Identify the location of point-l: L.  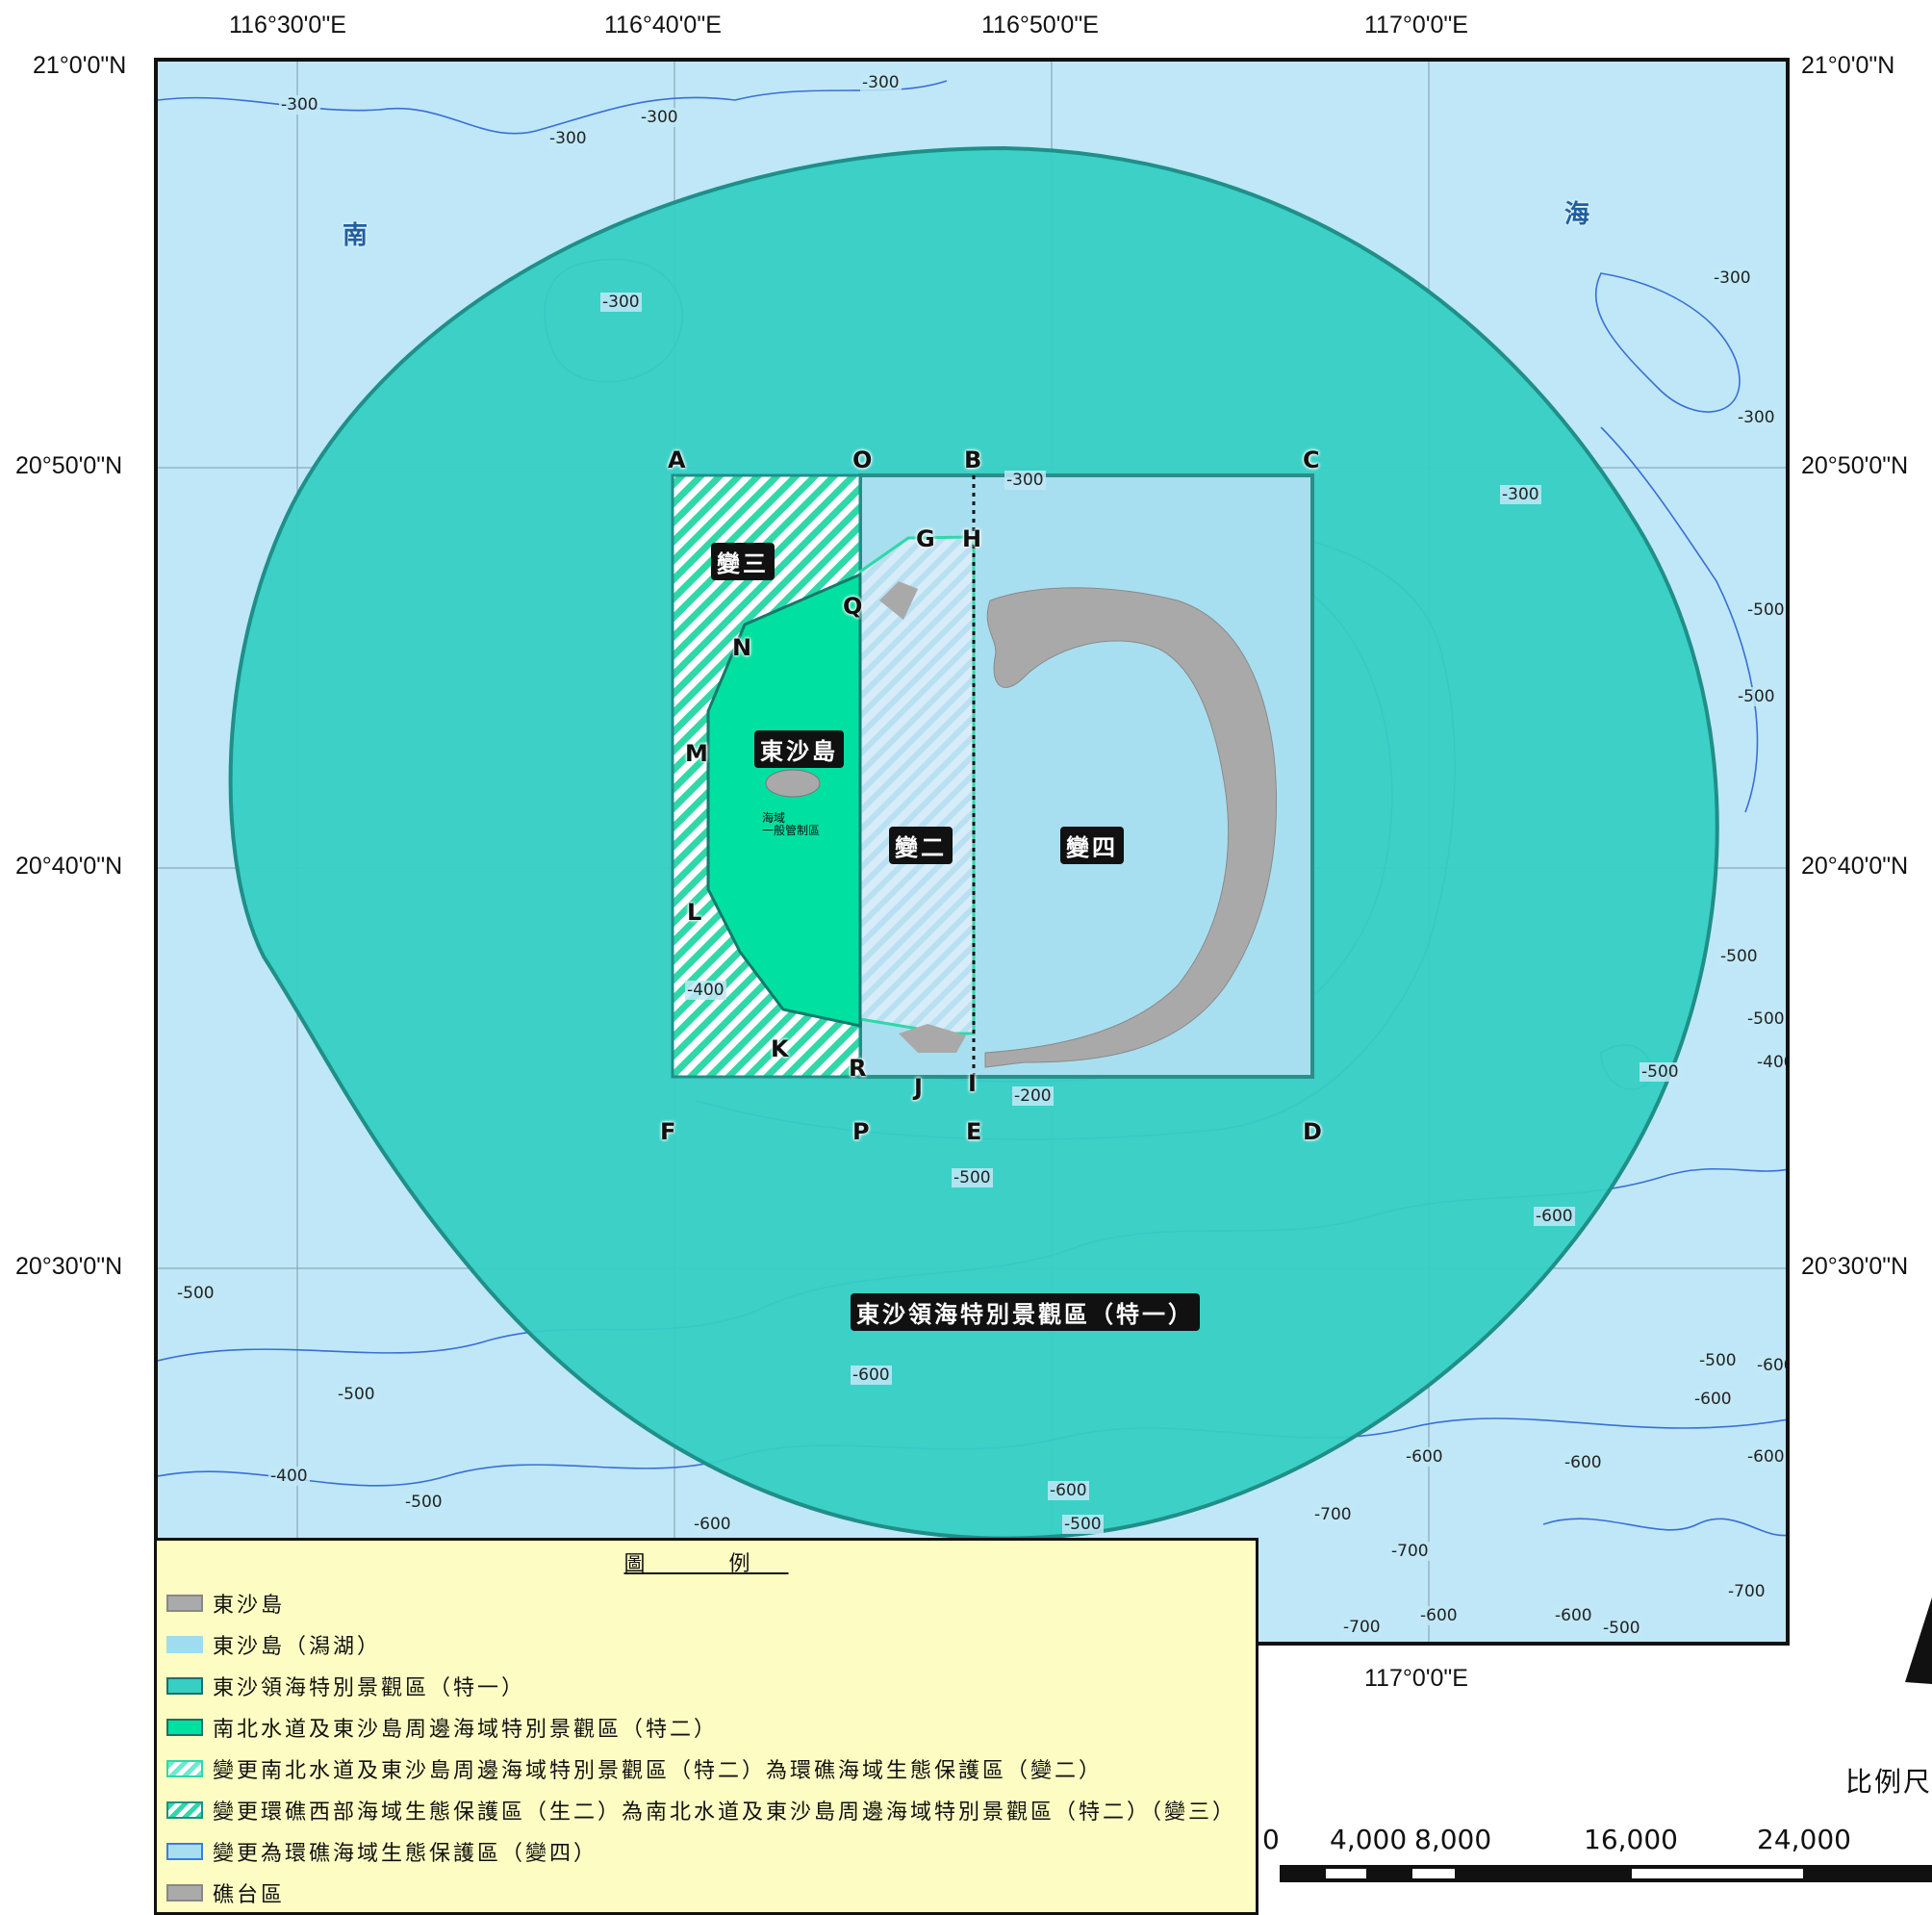
(694, 913).